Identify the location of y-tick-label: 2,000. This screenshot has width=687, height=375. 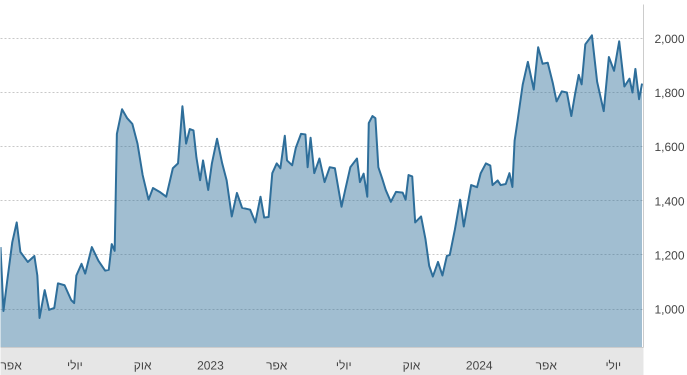
(669, 39).